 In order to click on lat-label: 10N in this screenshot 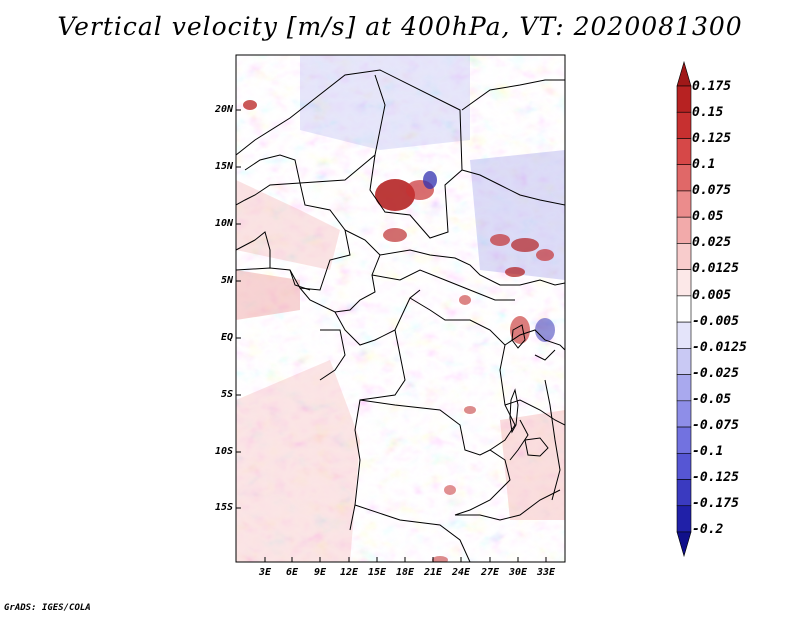, I will do `click(223, 223)`.